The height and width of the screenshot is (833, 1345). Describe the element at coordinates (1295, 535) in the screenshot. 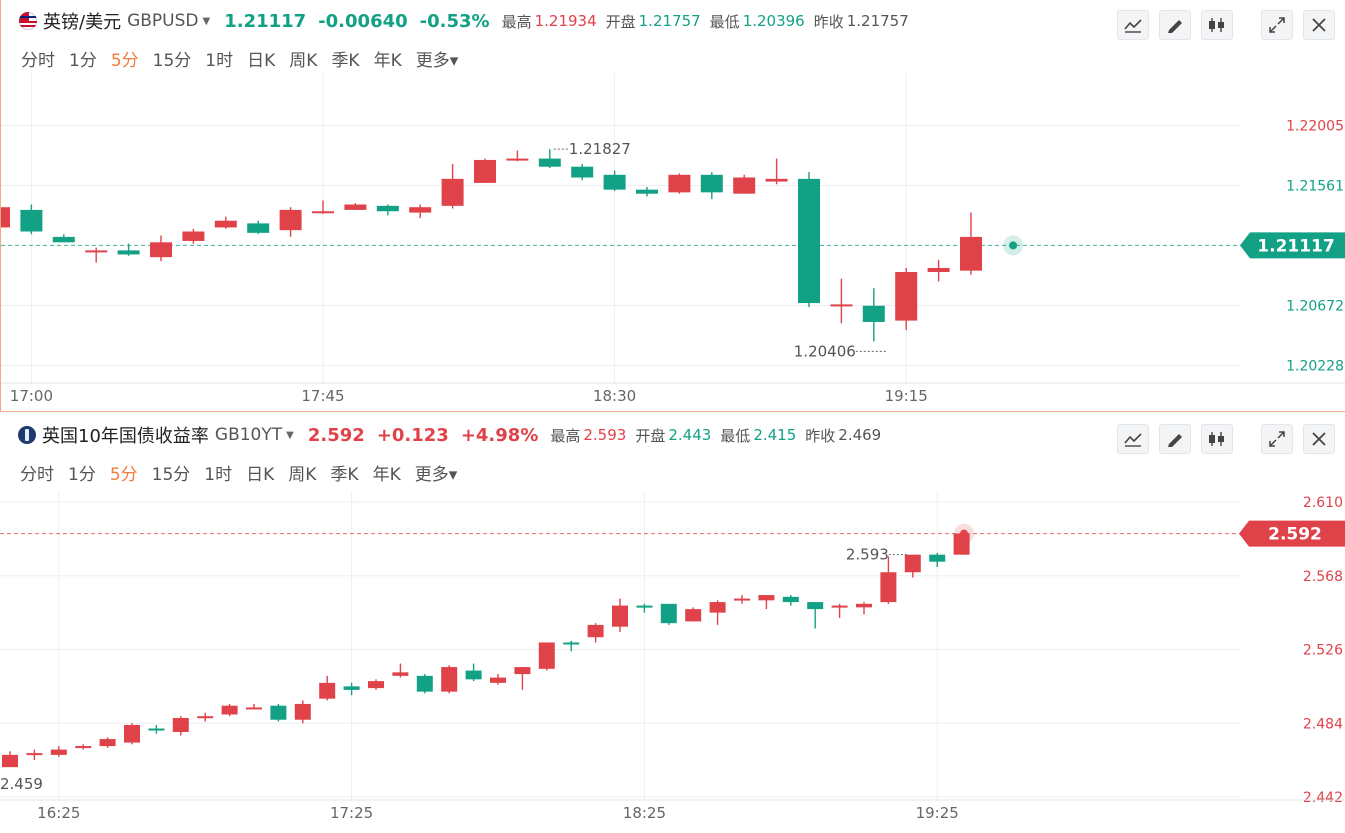

I see `last-price-tag-label: 2.592` at that location.